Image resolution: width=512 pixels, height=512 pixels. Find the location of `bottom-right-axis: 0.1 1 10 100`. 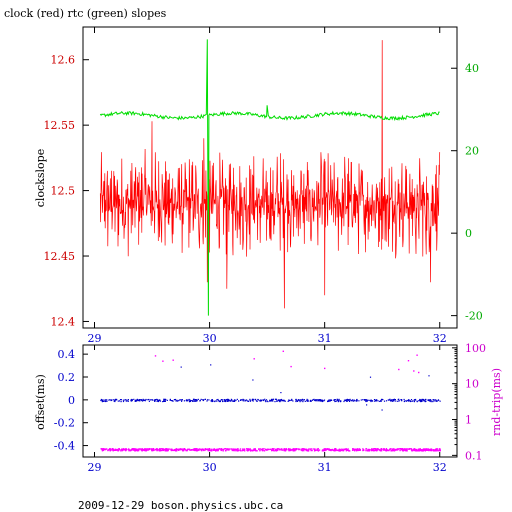

bottom-right-axis: 0.1 1 10 100 is located at coordinates (469, 402).